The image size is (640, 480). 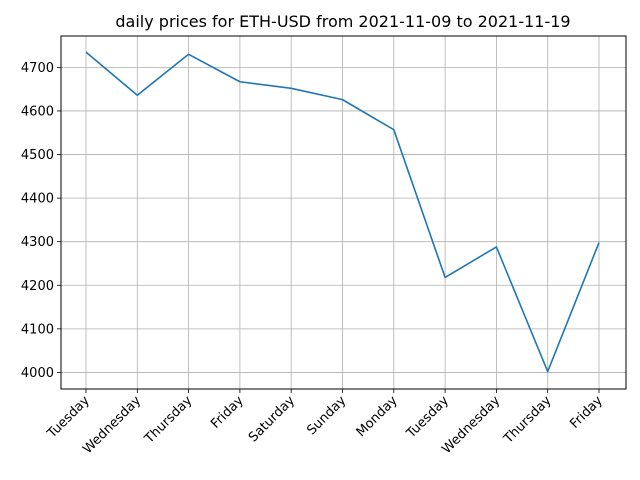 I want to click on y-tick-label: 4100, so click(x=37, y=329).